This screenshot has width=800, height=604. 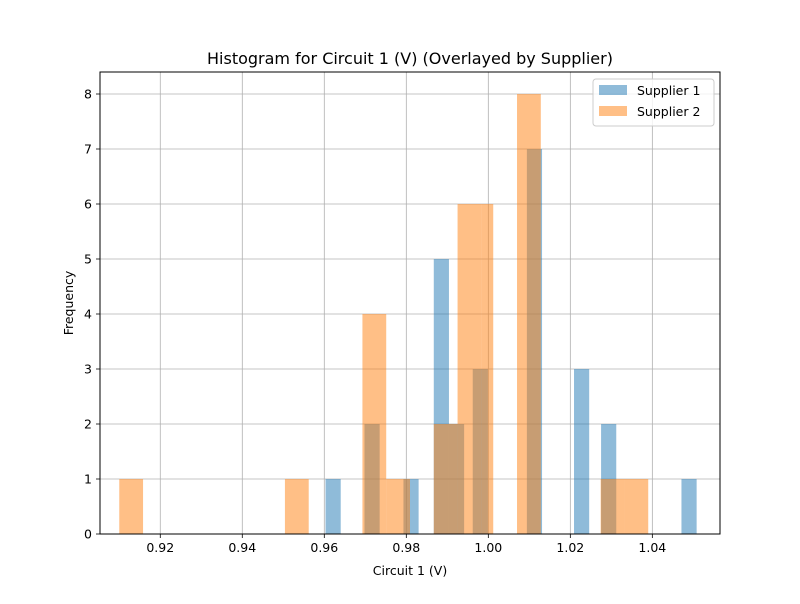 I want to click on x-tick-label: 1.02, so click(x=570, y=547).